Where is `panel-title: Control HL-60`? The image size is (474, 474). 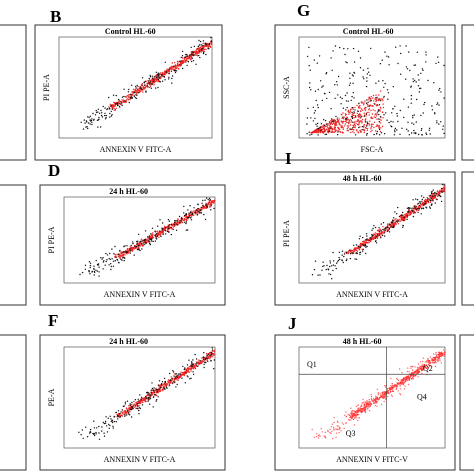 panel-title: Control HL-60 is located at coordinates (368, 31).